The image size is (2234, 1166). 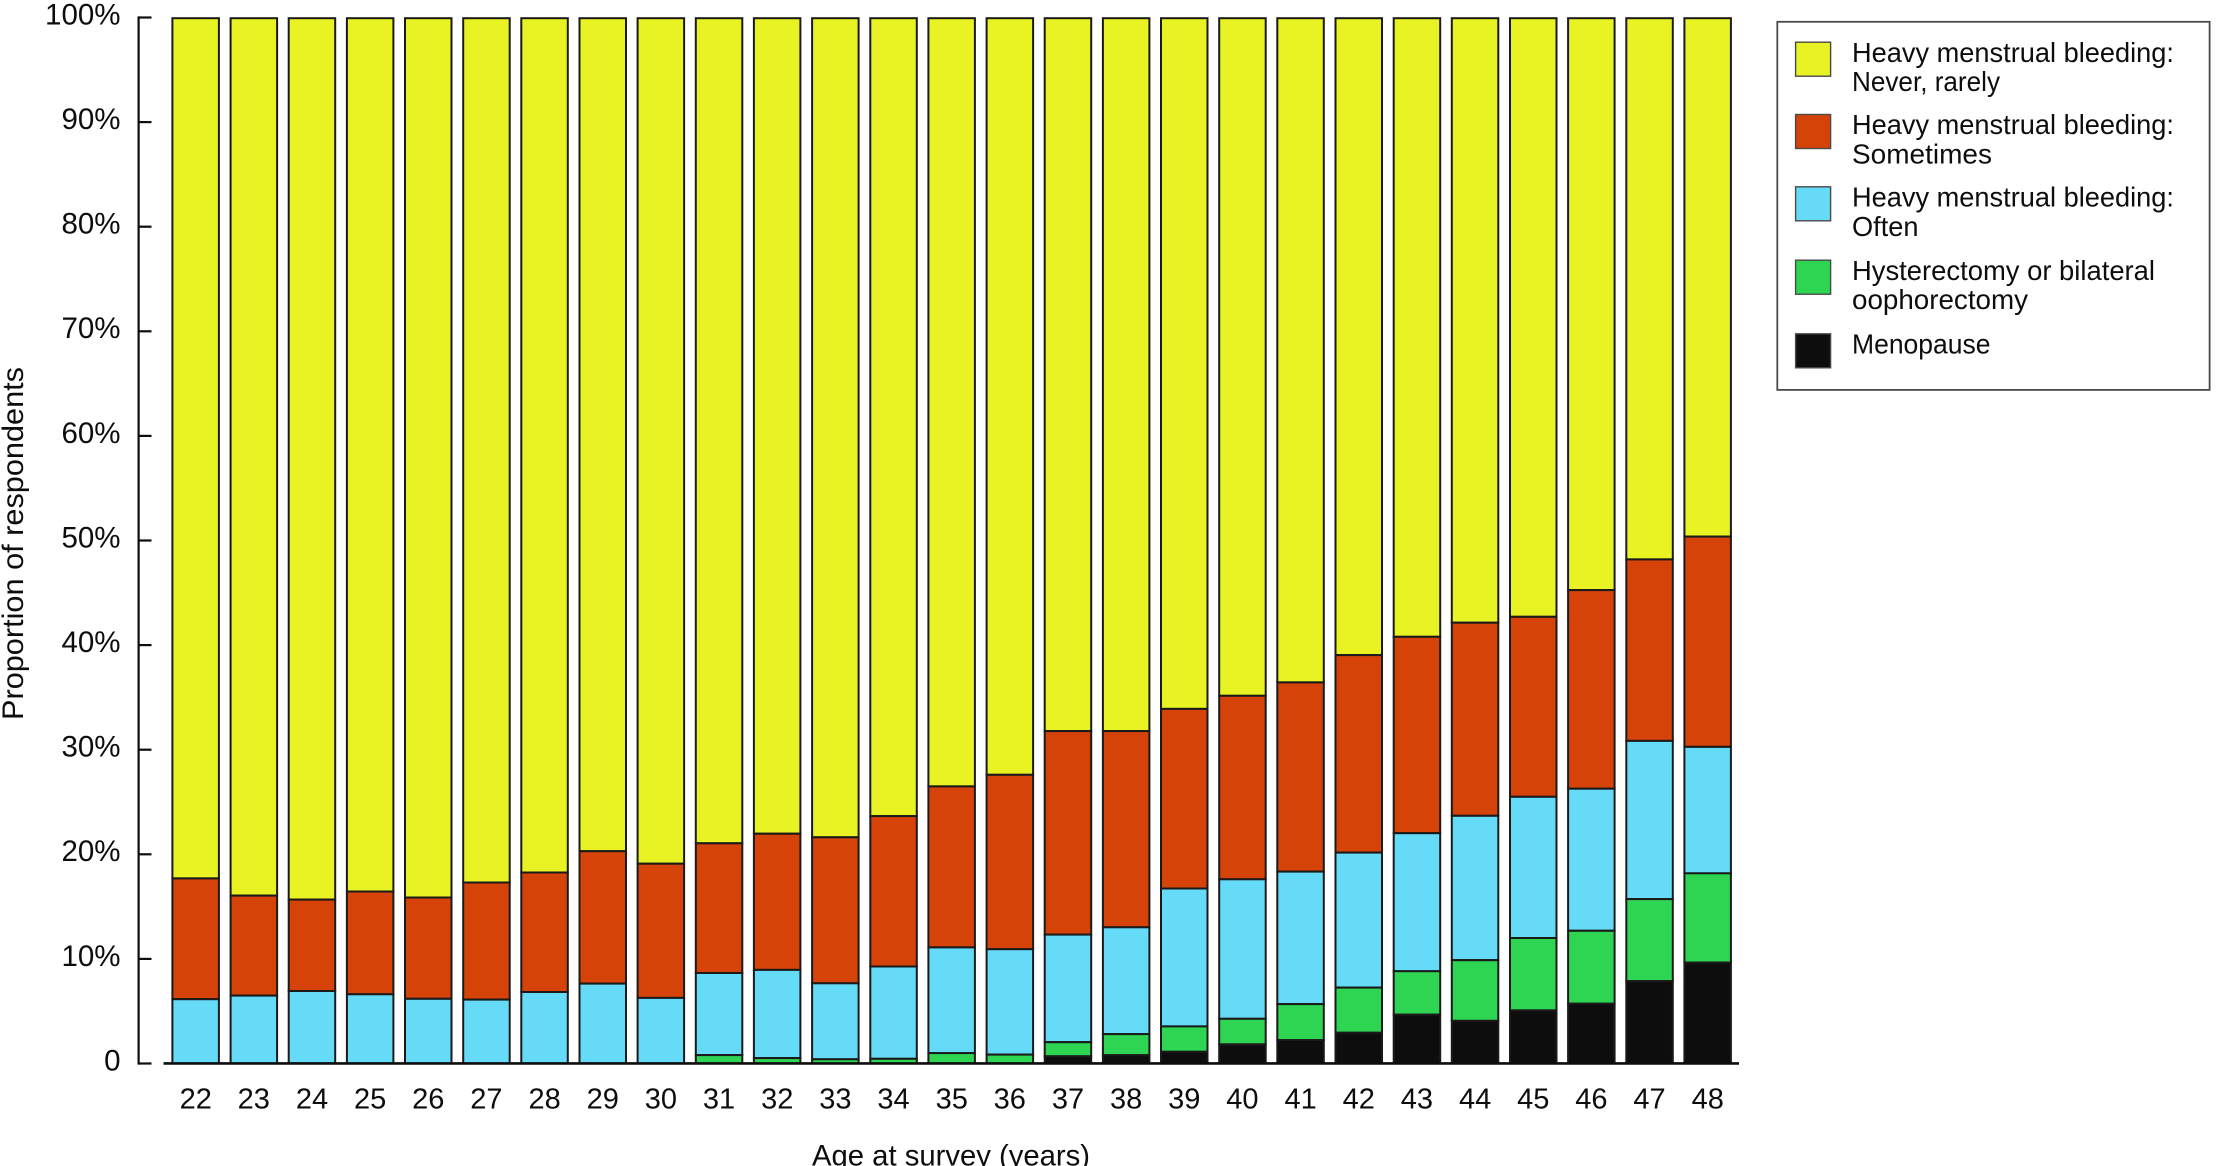 What do you see at coordinates (1922, 154) in the screenshot?
I see `svg-text: Sometimes` at bounding box center [1922, 154].